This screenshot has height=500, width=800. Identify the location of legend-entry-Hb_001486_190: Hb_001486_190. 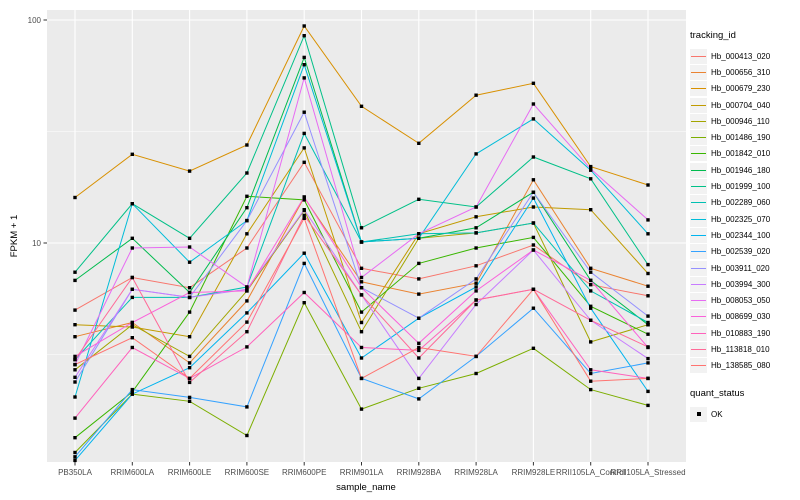
(744, 137).